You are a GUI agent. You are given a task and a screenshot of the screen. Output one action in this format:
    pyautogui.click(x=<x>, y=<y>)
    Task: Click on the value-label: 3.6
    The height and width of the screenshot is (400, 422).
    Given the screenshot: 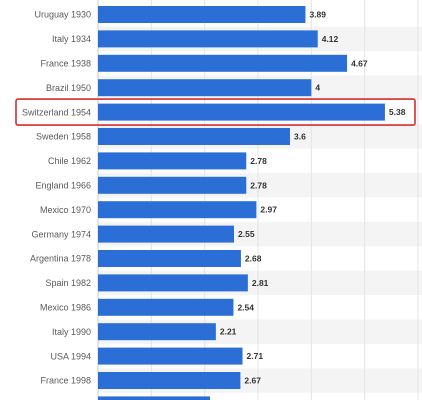 What is the action you would take?
    pyautogui.click(x=300, y=137)
    